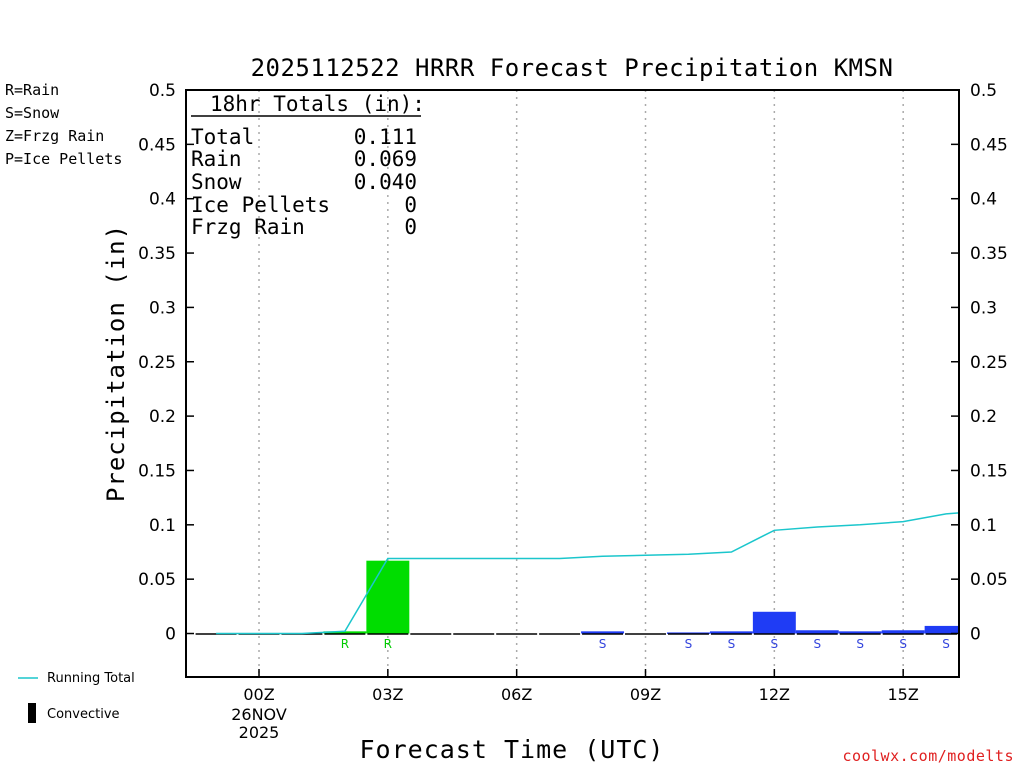  Describe the element at coordinates (32, 90) in the screenshot. I see `legend-rain: R=Rain` at that location.